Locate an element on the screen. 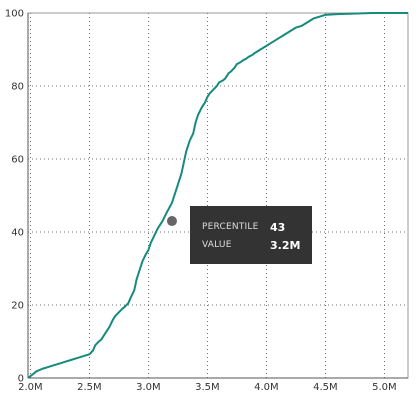 The height and width of the screenshot is (400, 420). x-tick-label: 2.5M is located at coordinates (89, 387).